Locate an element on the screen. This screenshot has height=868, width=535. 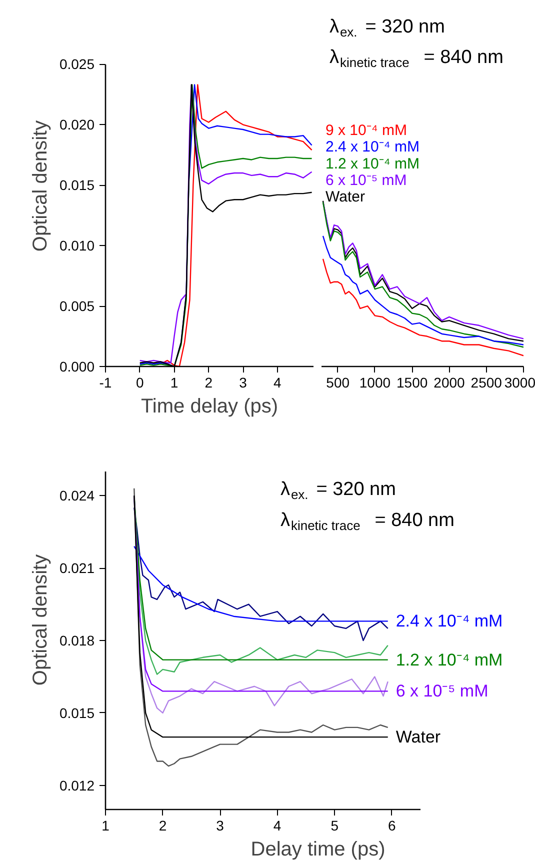
y-tick-label: 0.000 is located at coordinates (77, 366).